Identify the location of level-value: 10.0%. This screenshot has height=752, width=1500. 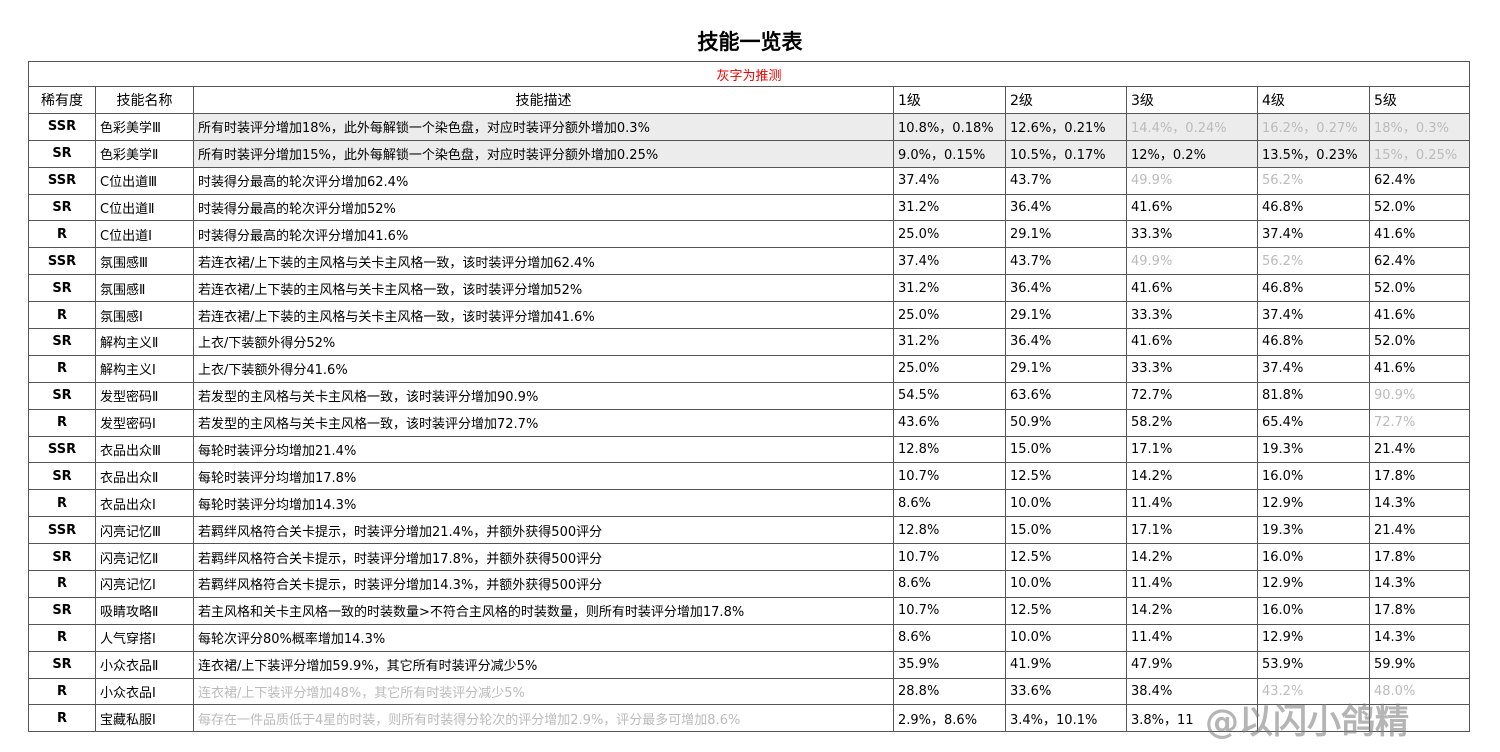
(1066, 503).